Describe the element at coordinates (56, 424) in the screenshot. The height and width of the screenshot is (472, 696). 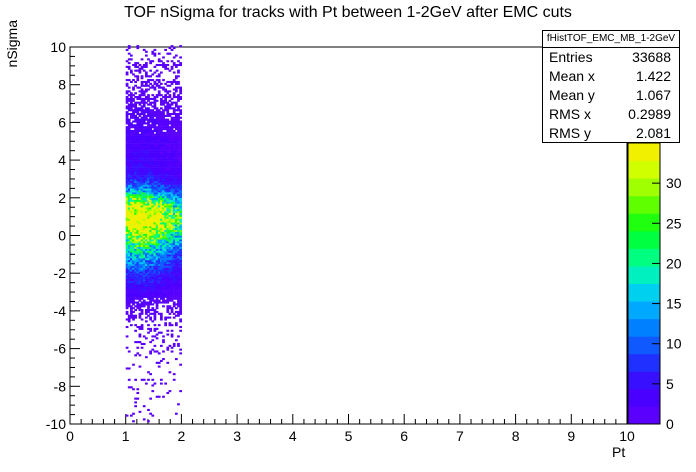
I see `y-tick-label: -10` at that location.